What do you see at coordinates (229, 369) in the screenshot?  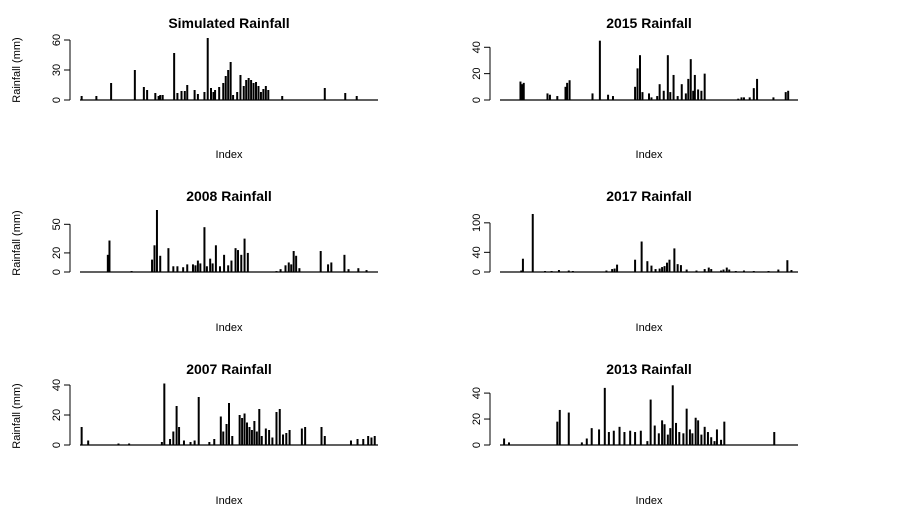 I see `chart-title: 2007 Rainfall` at bounding box center [229, 369].